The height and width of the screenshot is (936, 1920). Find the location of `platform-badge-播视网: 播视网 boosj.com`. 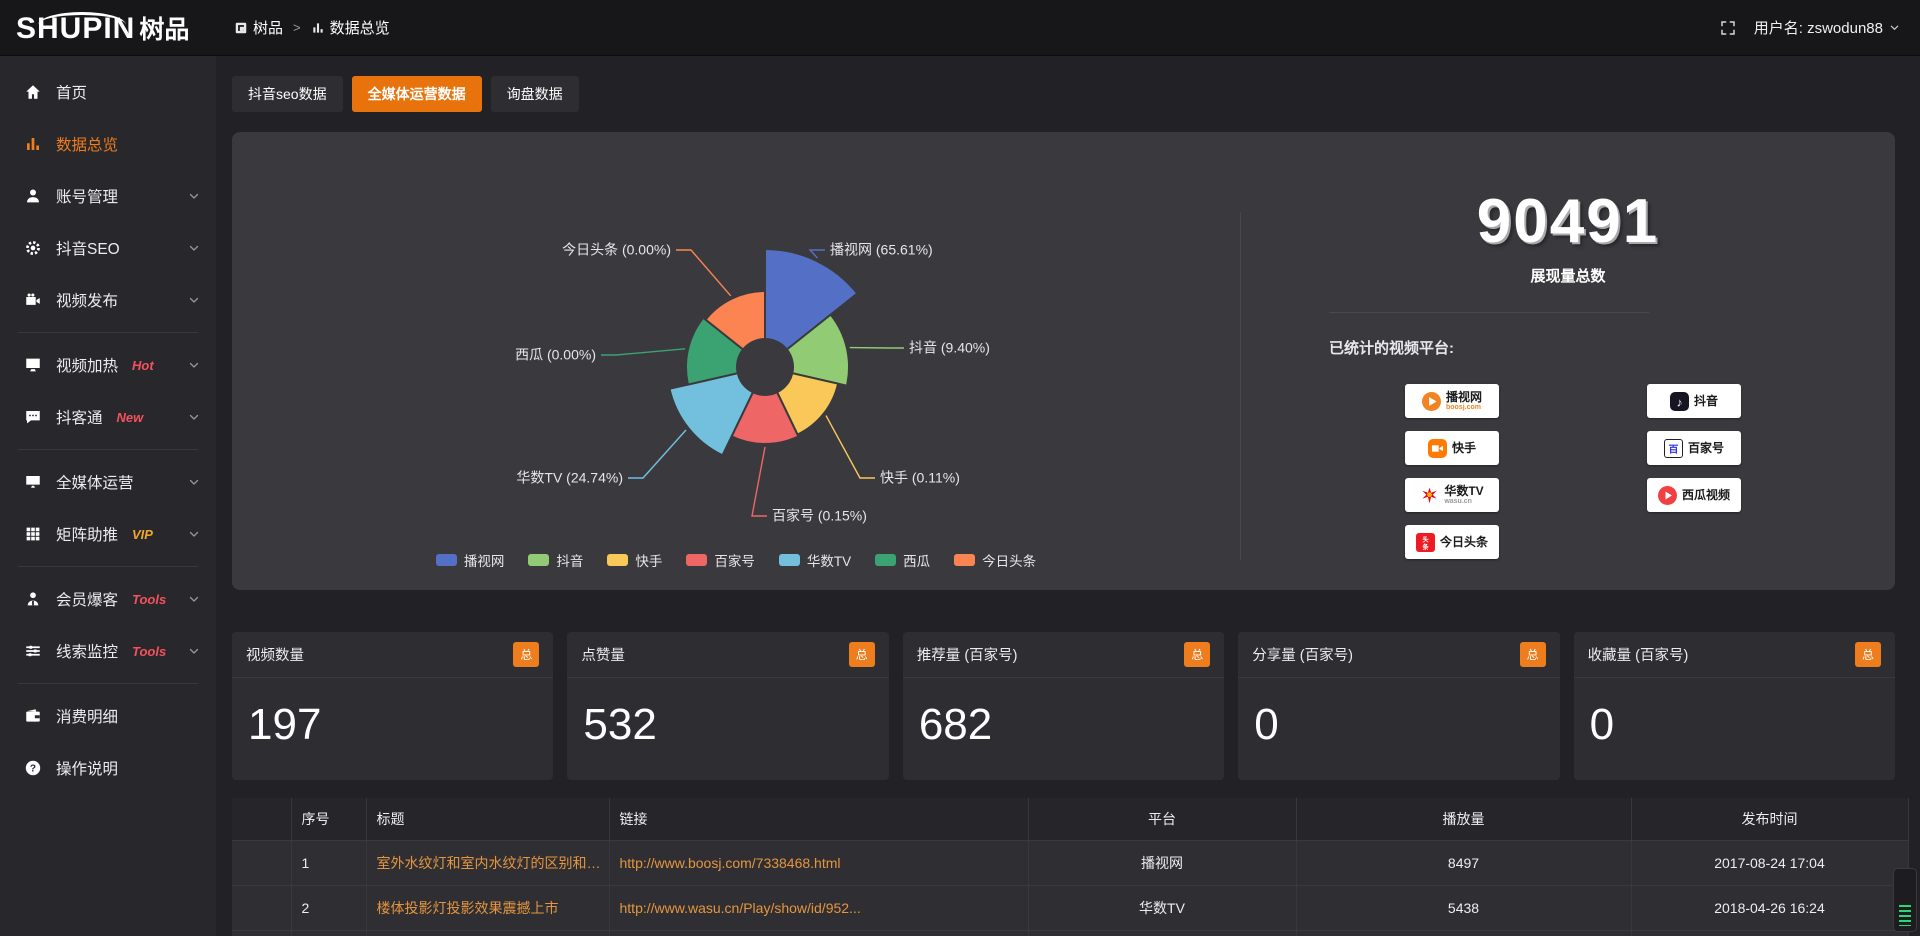

platform-badge-播视网: 播视网 boosj.com is located at coordinates (1452, 401).